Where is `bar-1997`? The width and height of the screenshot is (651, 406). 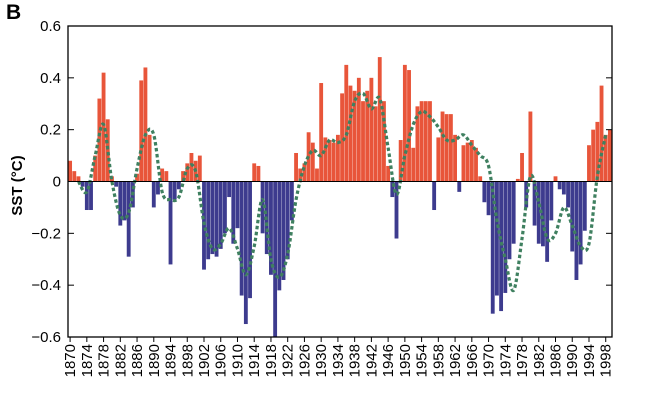 bar-1997 is located at coordinates (601, 133).